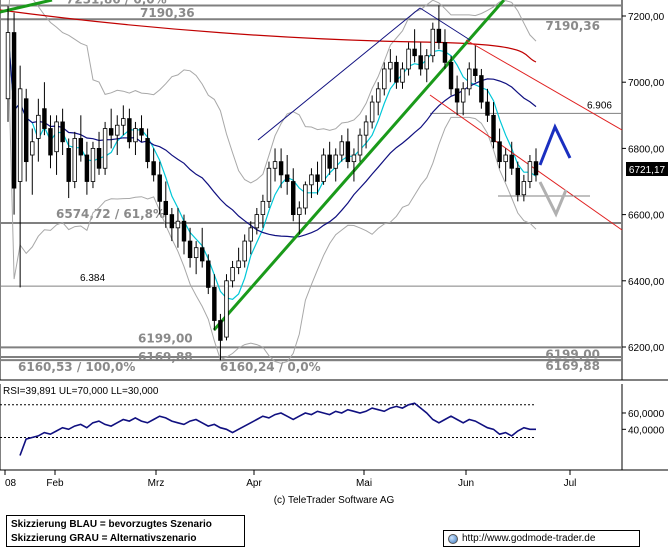 The height and width of the screenshot is (551, 668). I want to click on rsi-axis: 60,0000 40,0000, so click(643, 422).